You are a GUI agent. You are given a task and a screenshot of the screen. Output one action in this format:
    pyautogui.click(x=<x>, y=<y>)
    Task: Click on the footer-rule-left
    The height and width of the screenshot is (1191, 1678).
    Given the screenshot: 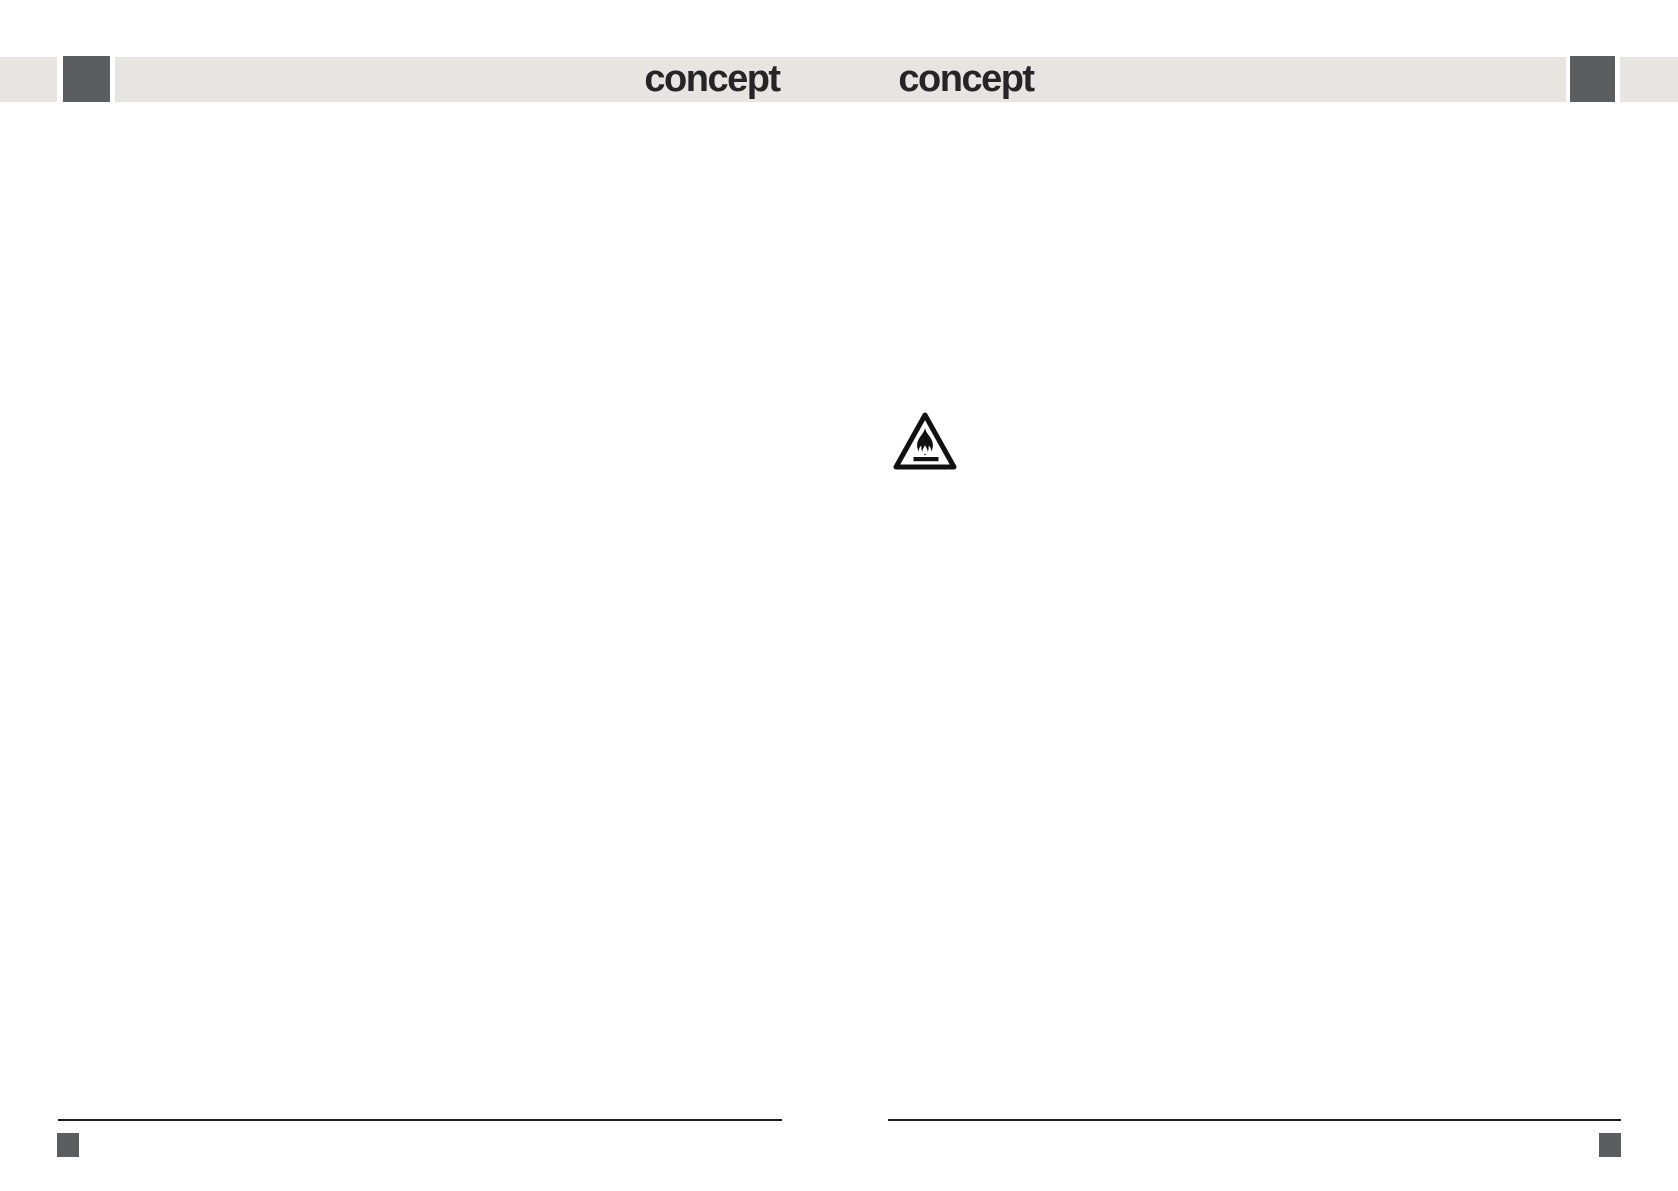 What is the action you would take?
    pyautogui.click(x=420, y=1120)
    